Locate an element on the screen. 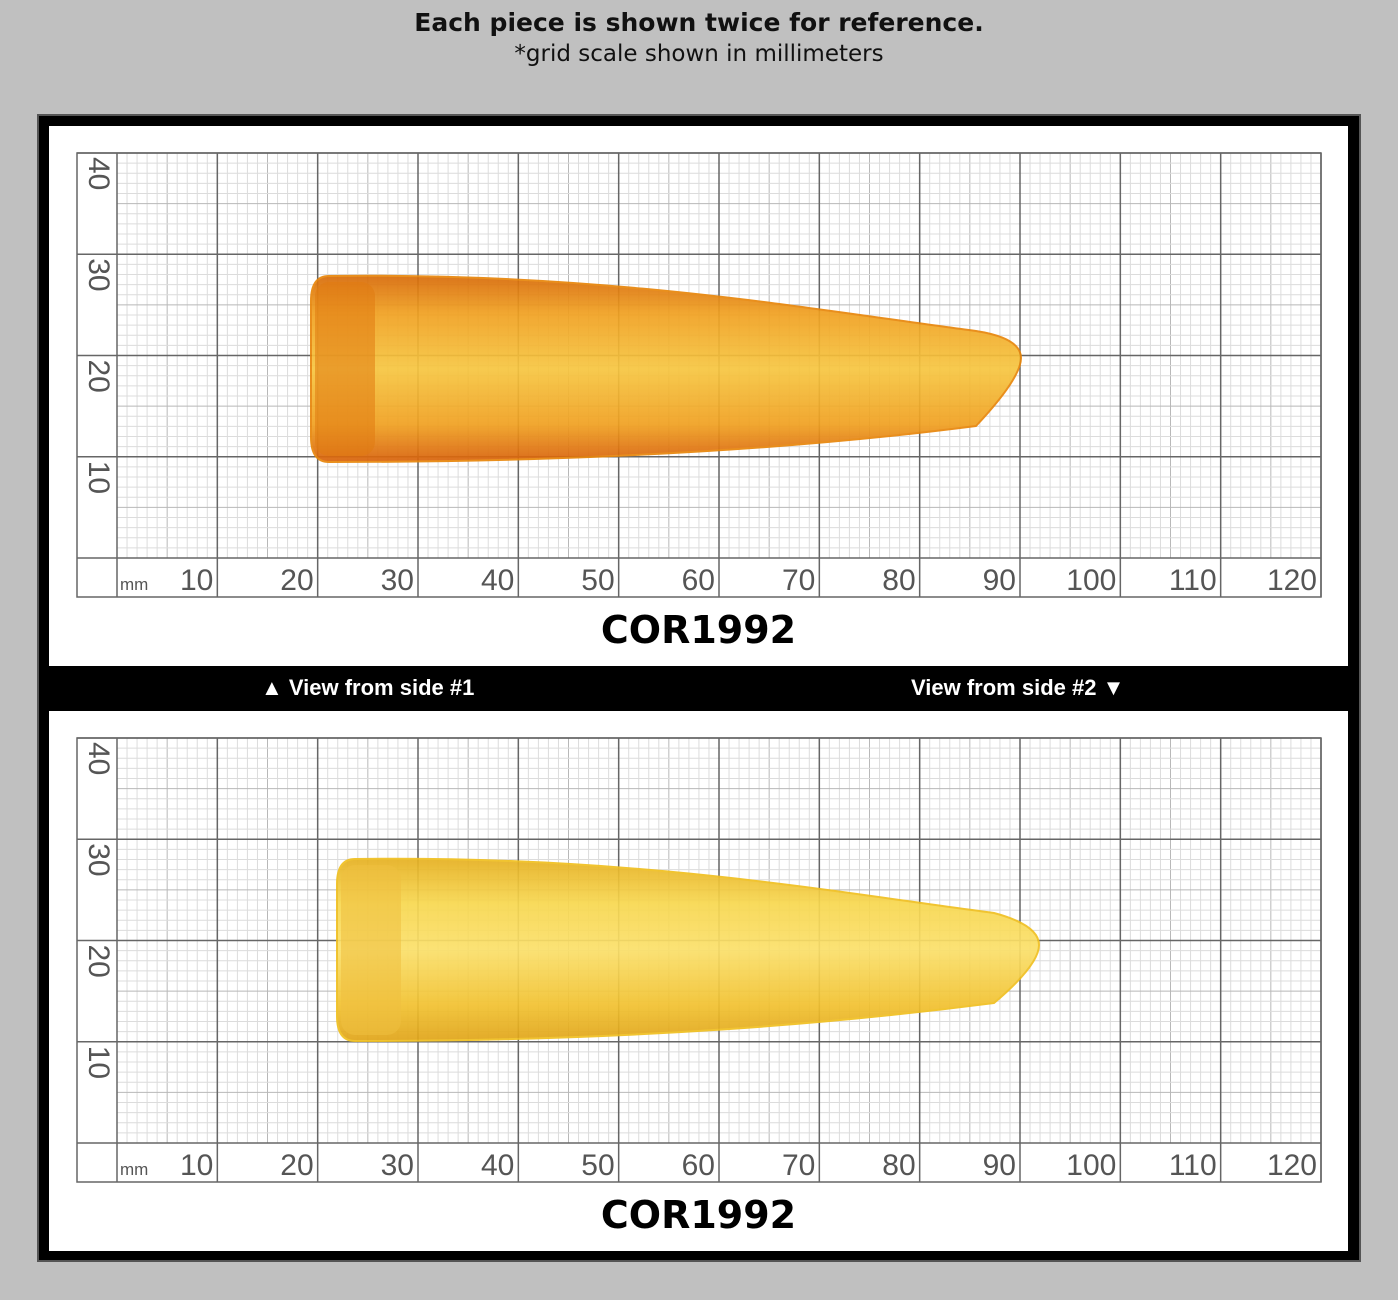  page-subtitle: *grid scale shown in millimeters is located at coordinates (699, 54).